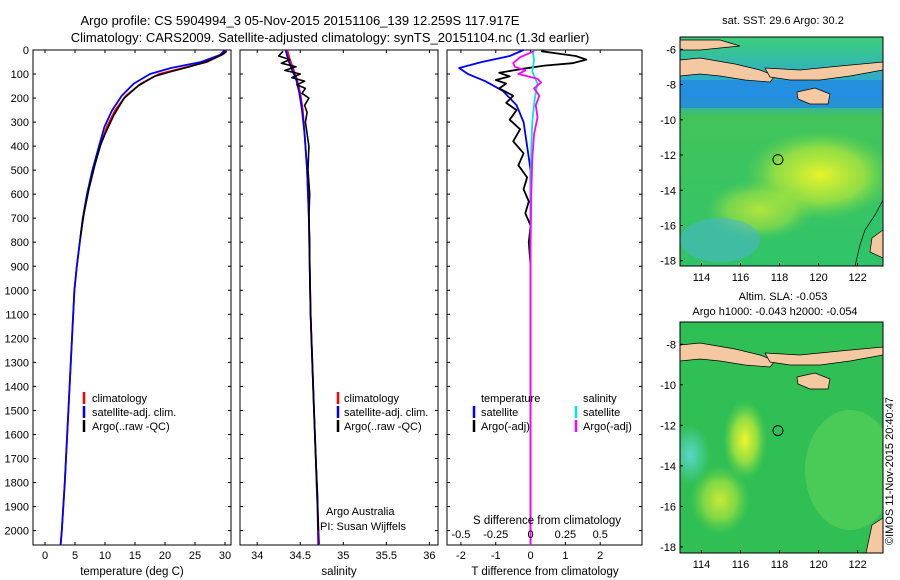  What do you see at coordinates (495, 297) in the screenshot?
I see `series-line-temperature-satellite` at bounding box center [495, 297].